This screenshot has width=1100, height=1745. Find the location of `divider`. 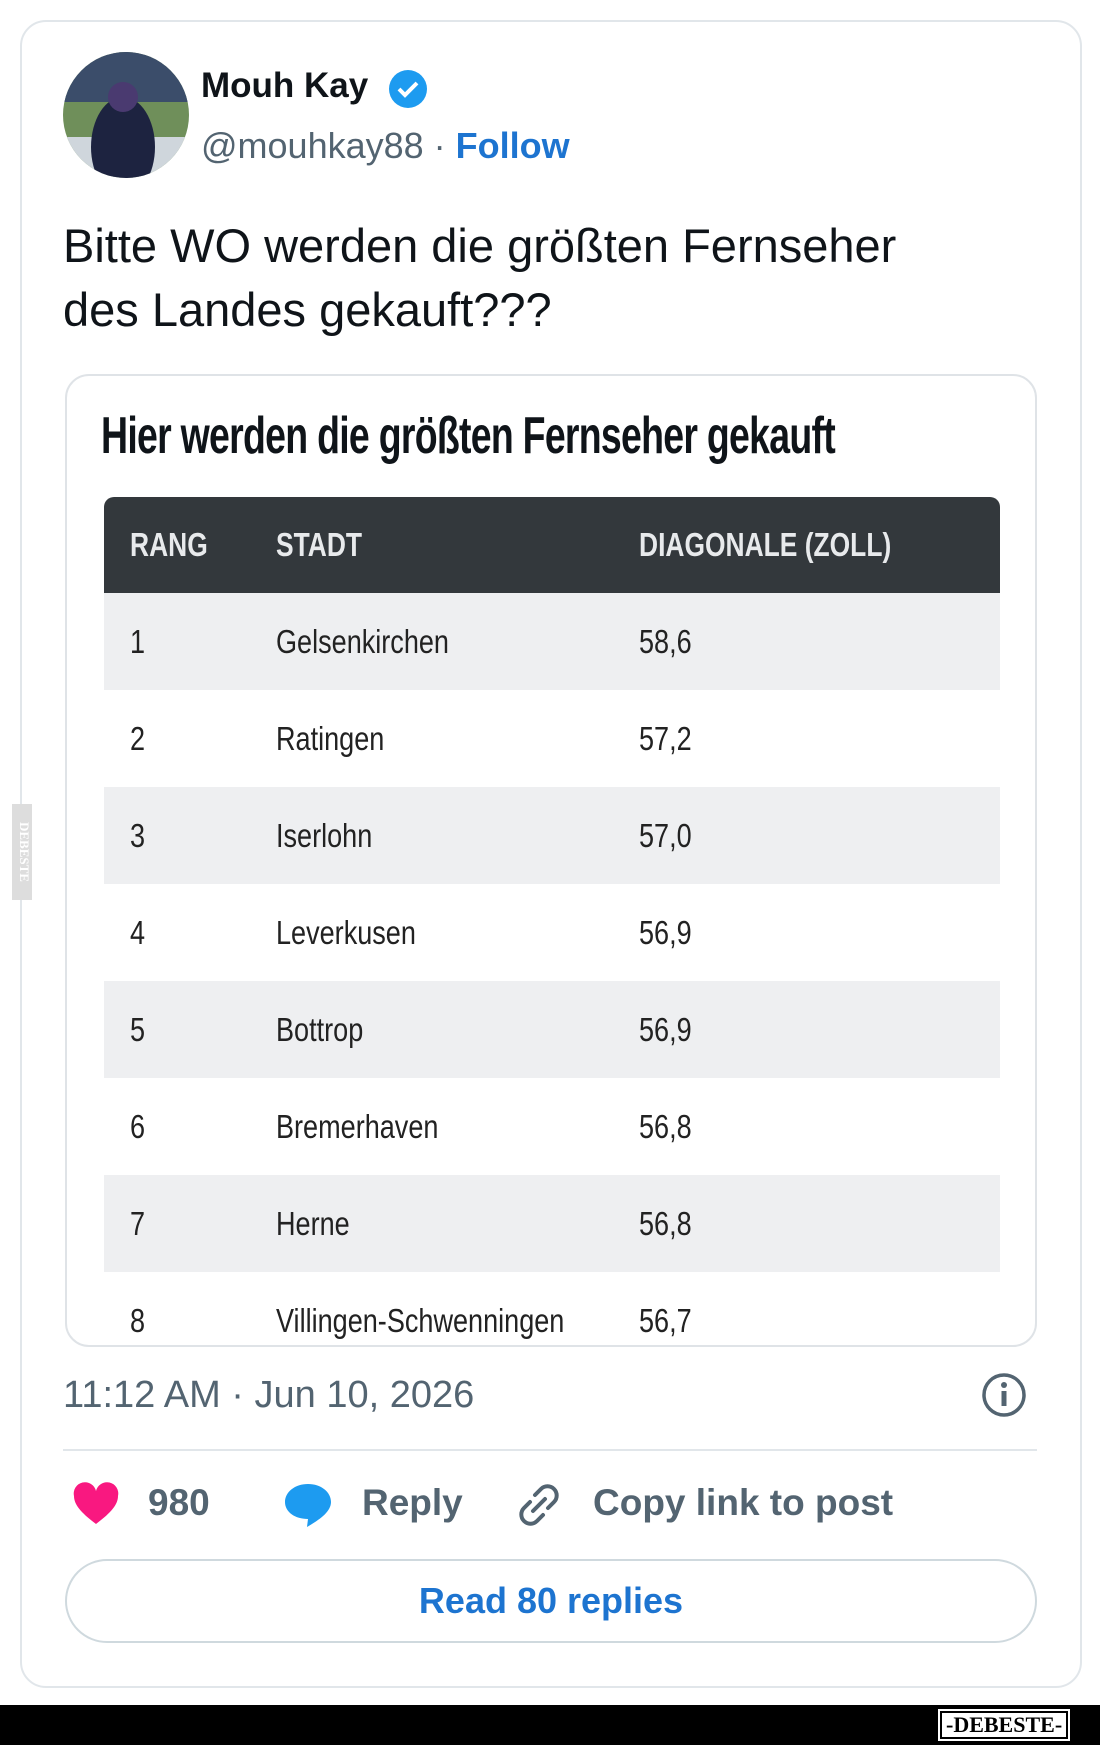

divider is located at coordinates (550, 1450).